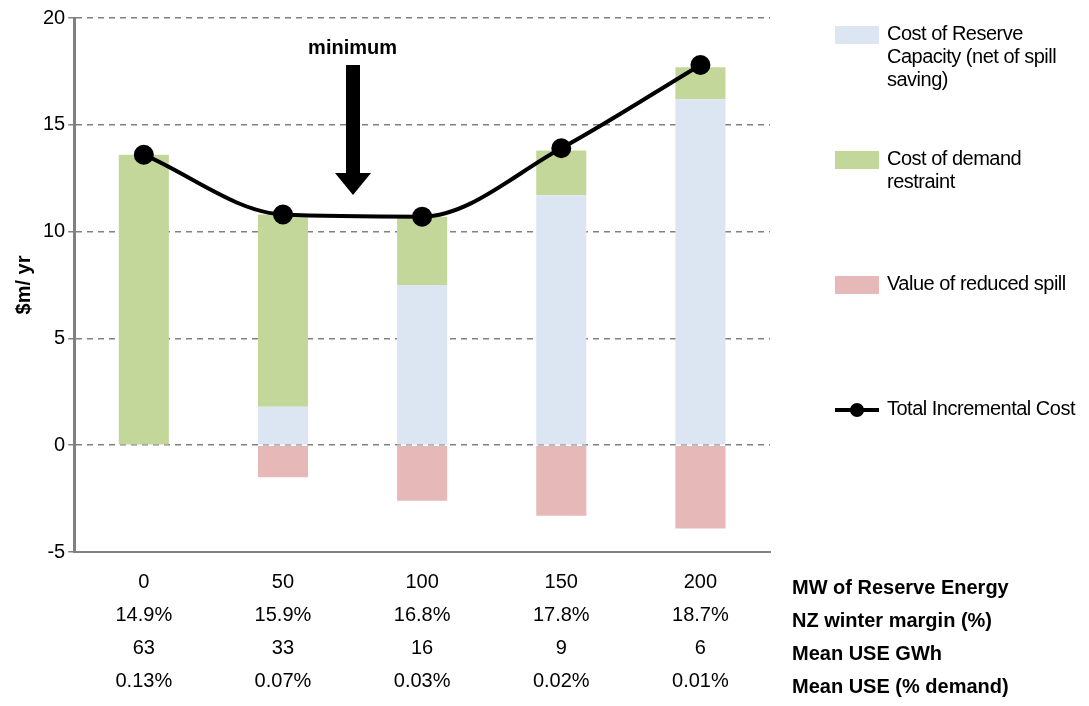 This screenshot has width=1089, height=706. Describe the element at coordinates (700, 631) in the screenshot. I see `x-tick-label: 200 18.7% 6 0.01%` at that location.